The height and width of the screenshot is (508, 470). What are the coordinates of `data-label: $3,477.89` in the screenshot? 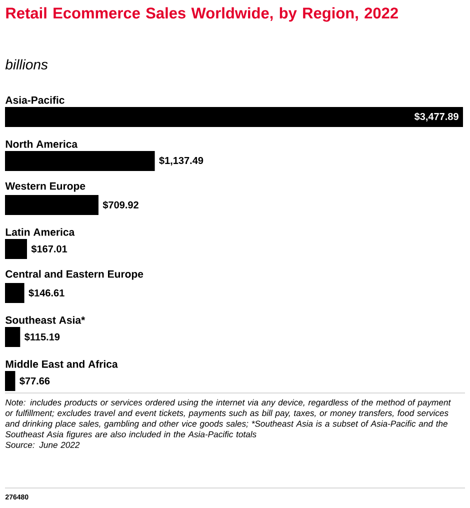 It's located at (436, 117).